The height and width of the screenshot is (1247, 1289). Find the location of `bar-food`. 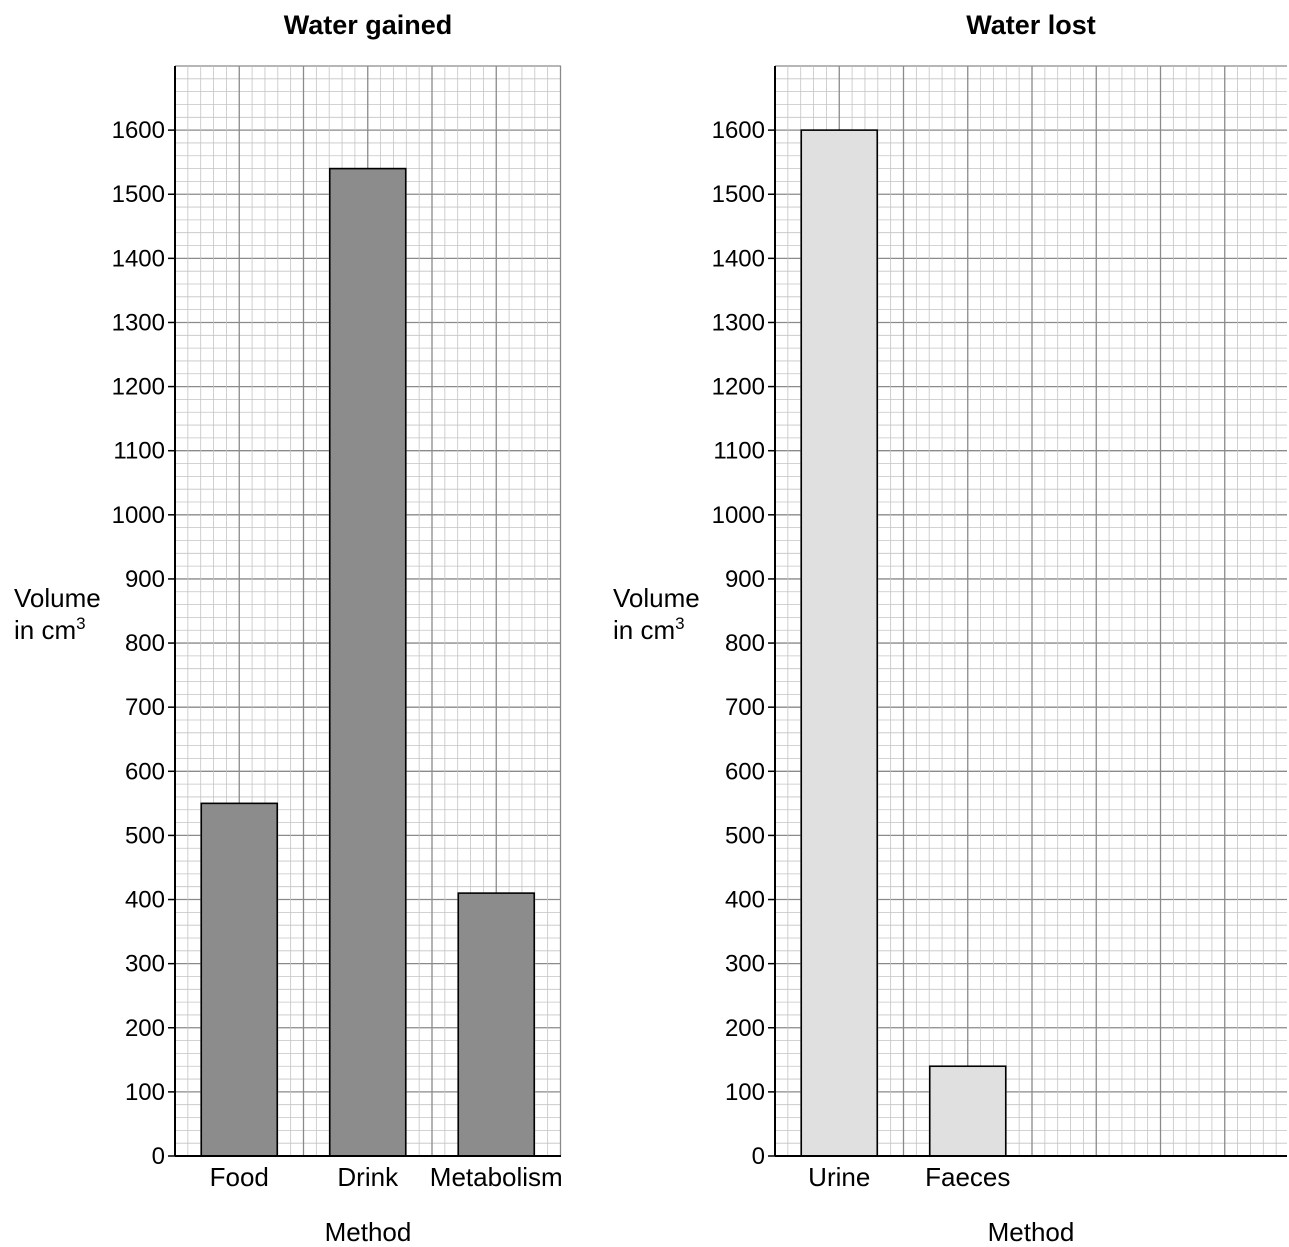

bar-food is located at coordinates (239, 979).